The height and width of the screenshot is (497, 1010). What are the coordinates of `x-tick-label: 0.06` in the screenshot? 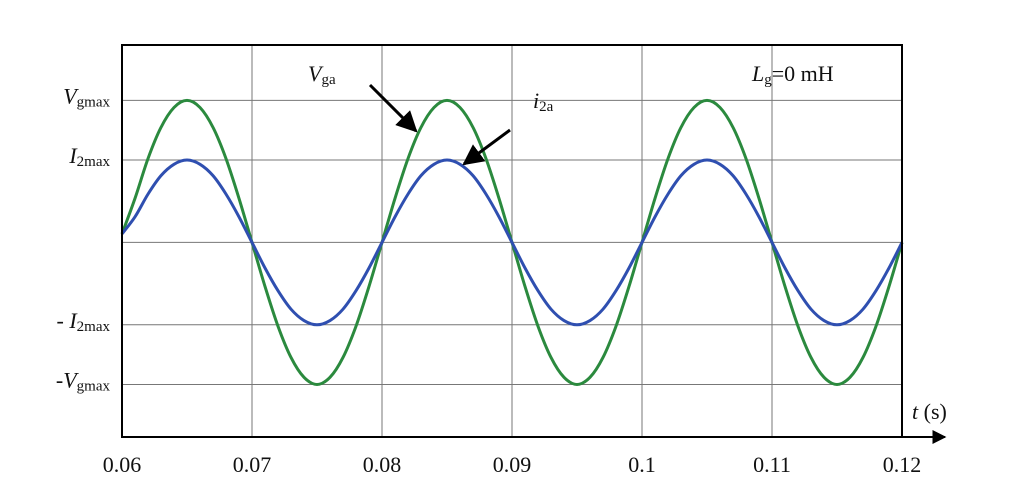 It's located at (122, 464).